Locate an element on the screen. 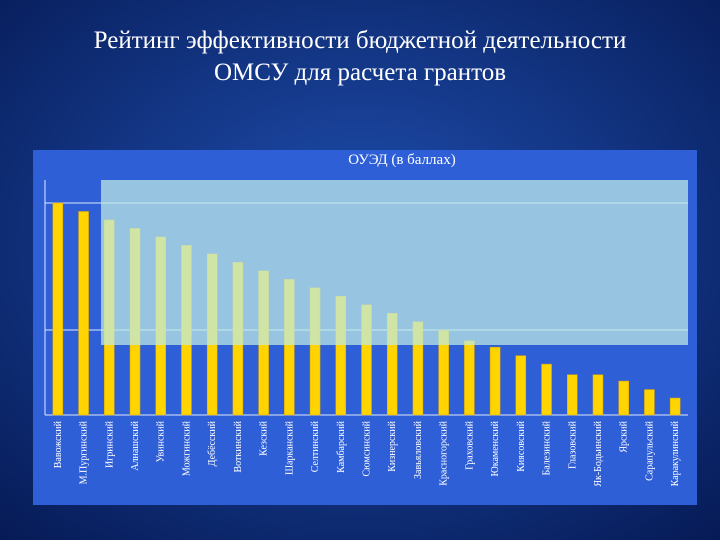 Image resolution: width=720 pixels, height=545 pixels. x-tick-label: Можгинский is located at coordinates (186, 448).